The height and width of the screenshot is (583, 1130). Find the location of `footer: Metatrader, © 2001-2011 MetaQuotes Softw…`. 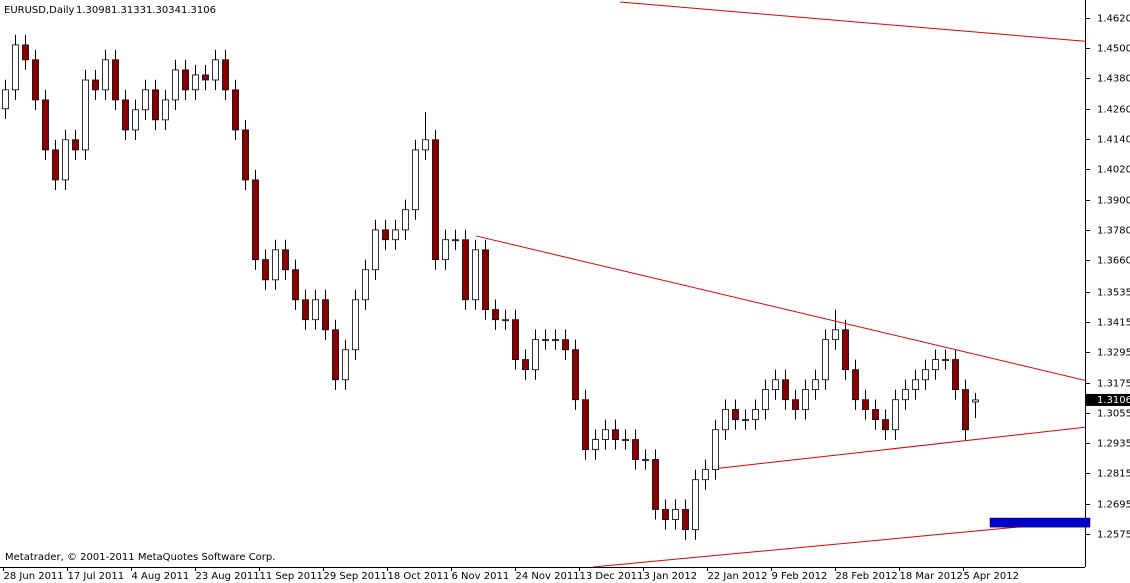

footer: Metatrader, © 2001-2011 MetaQuotes Softw… is located at coordinates (140, 557).